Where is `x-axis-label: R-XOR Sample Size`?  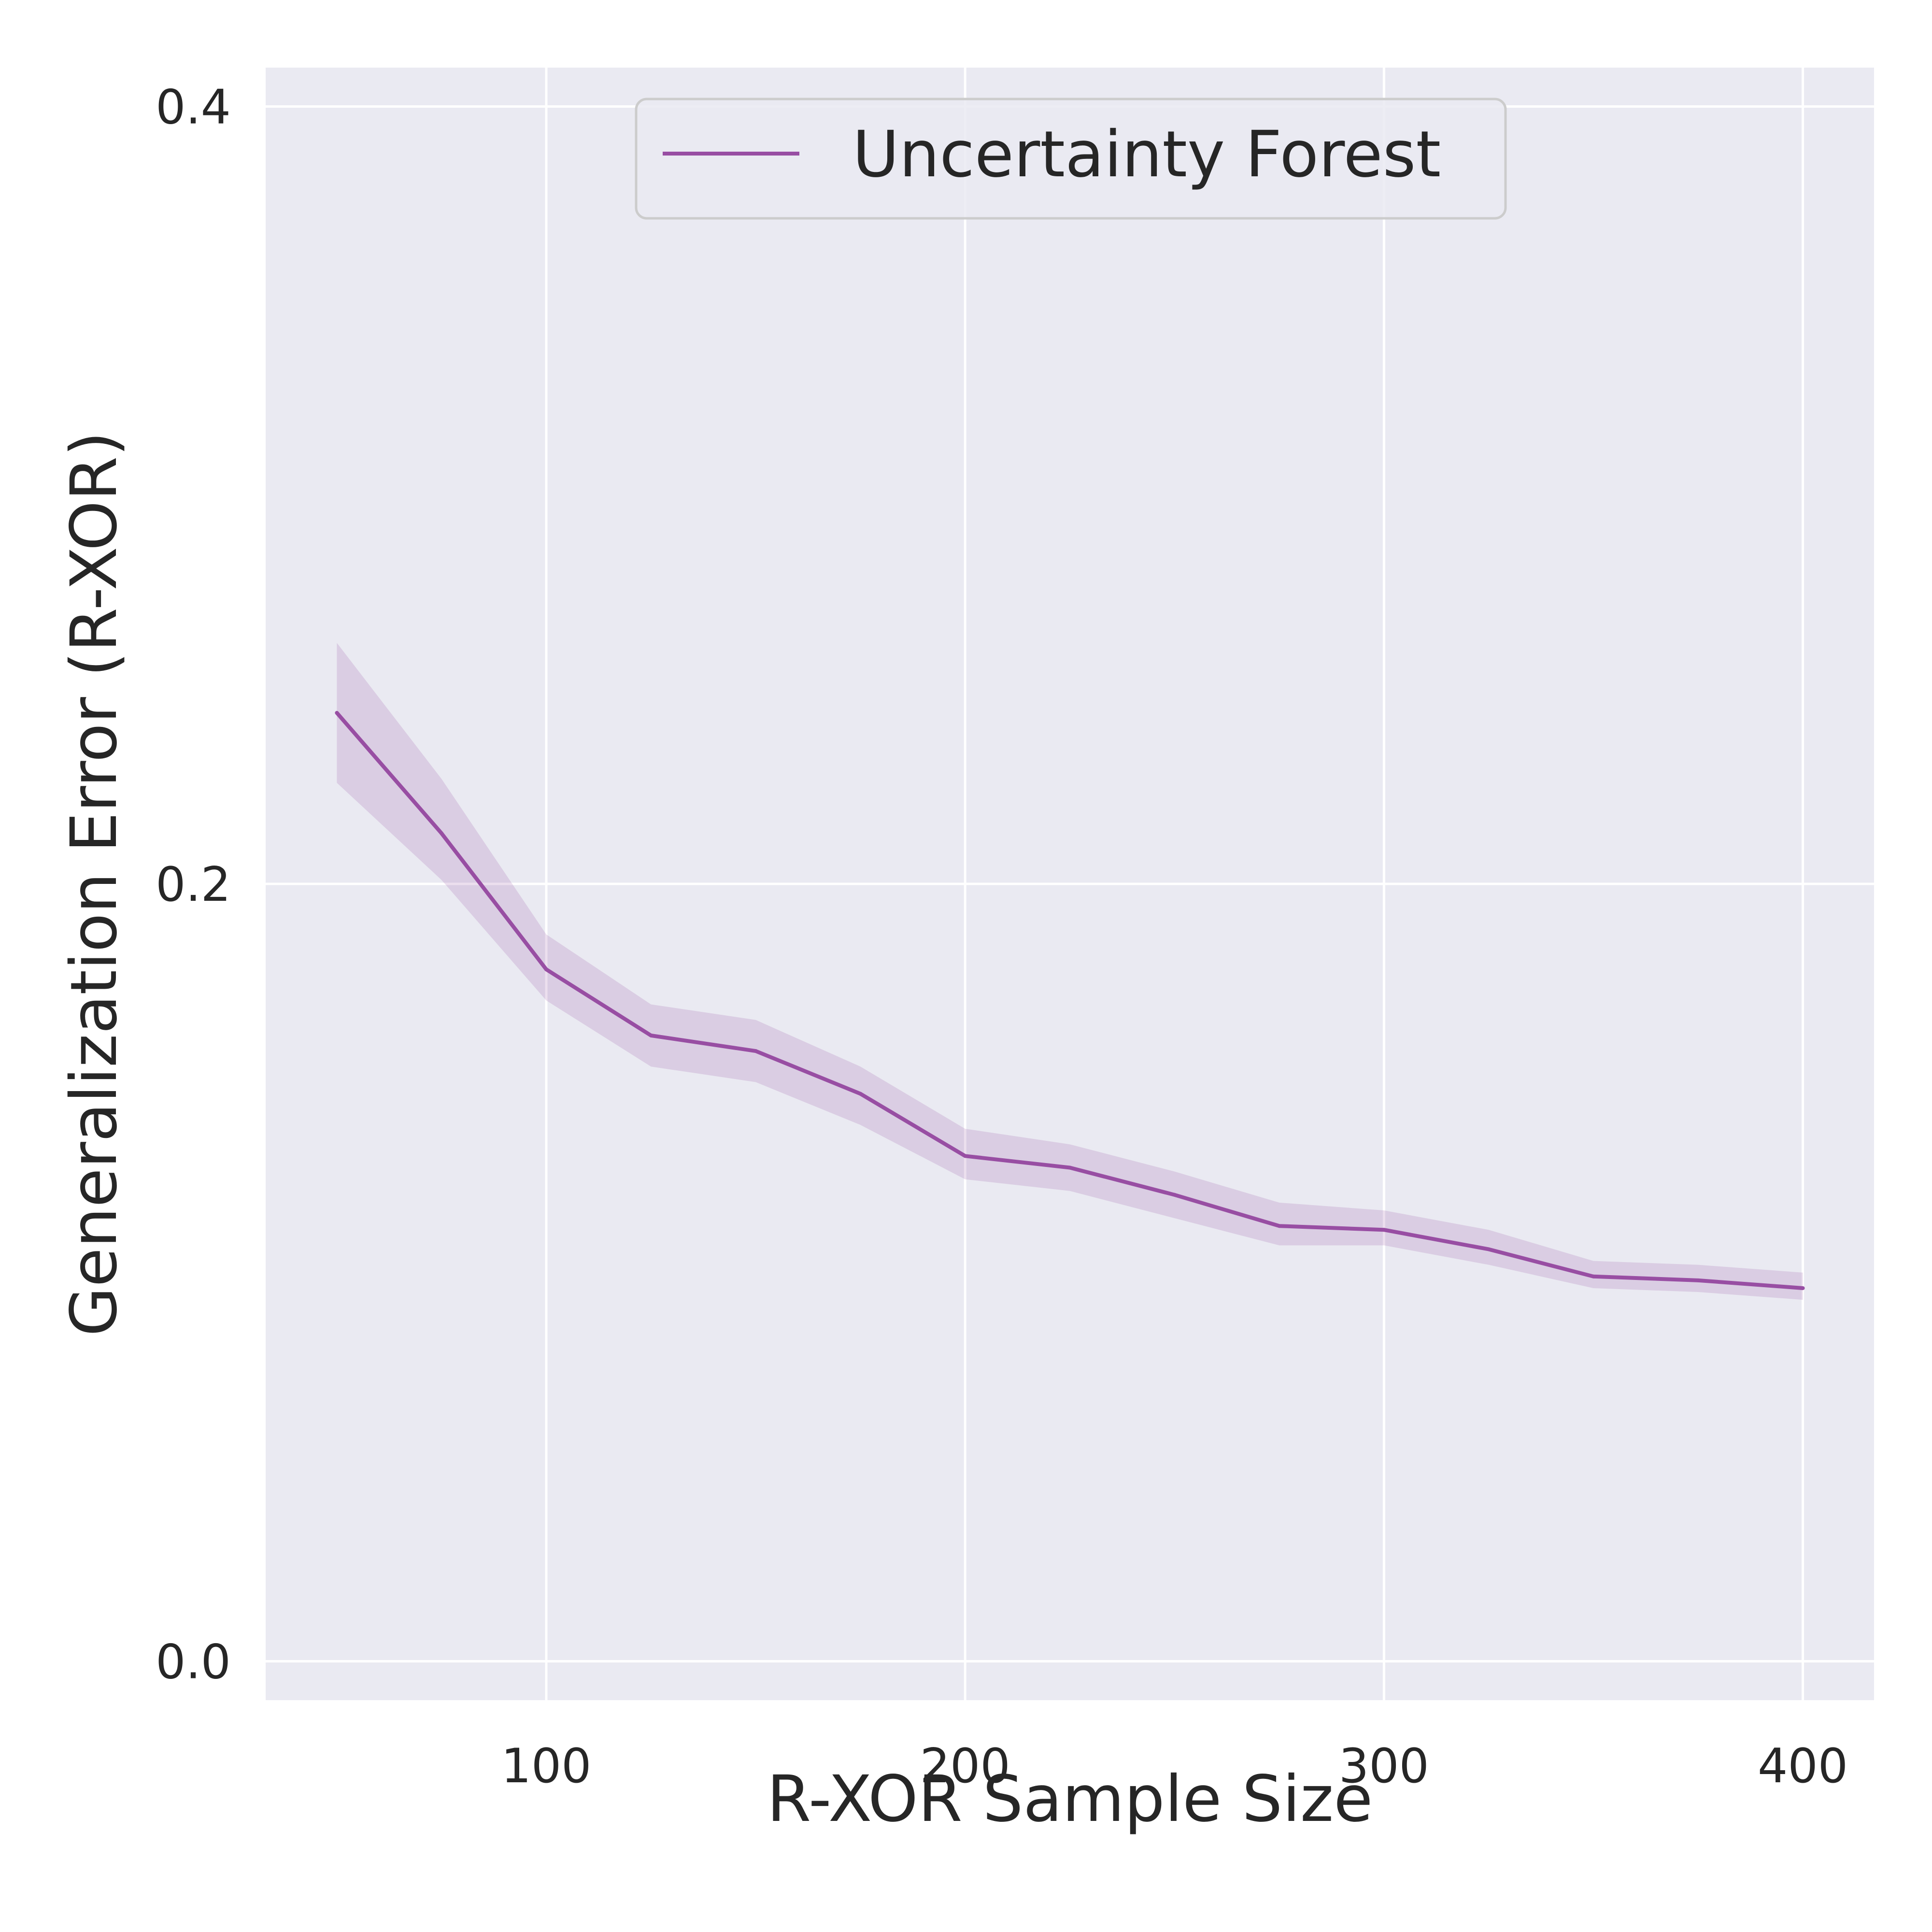
x-axis-label: R-XOR Sample Size is located at coordinates (1070, 1799).